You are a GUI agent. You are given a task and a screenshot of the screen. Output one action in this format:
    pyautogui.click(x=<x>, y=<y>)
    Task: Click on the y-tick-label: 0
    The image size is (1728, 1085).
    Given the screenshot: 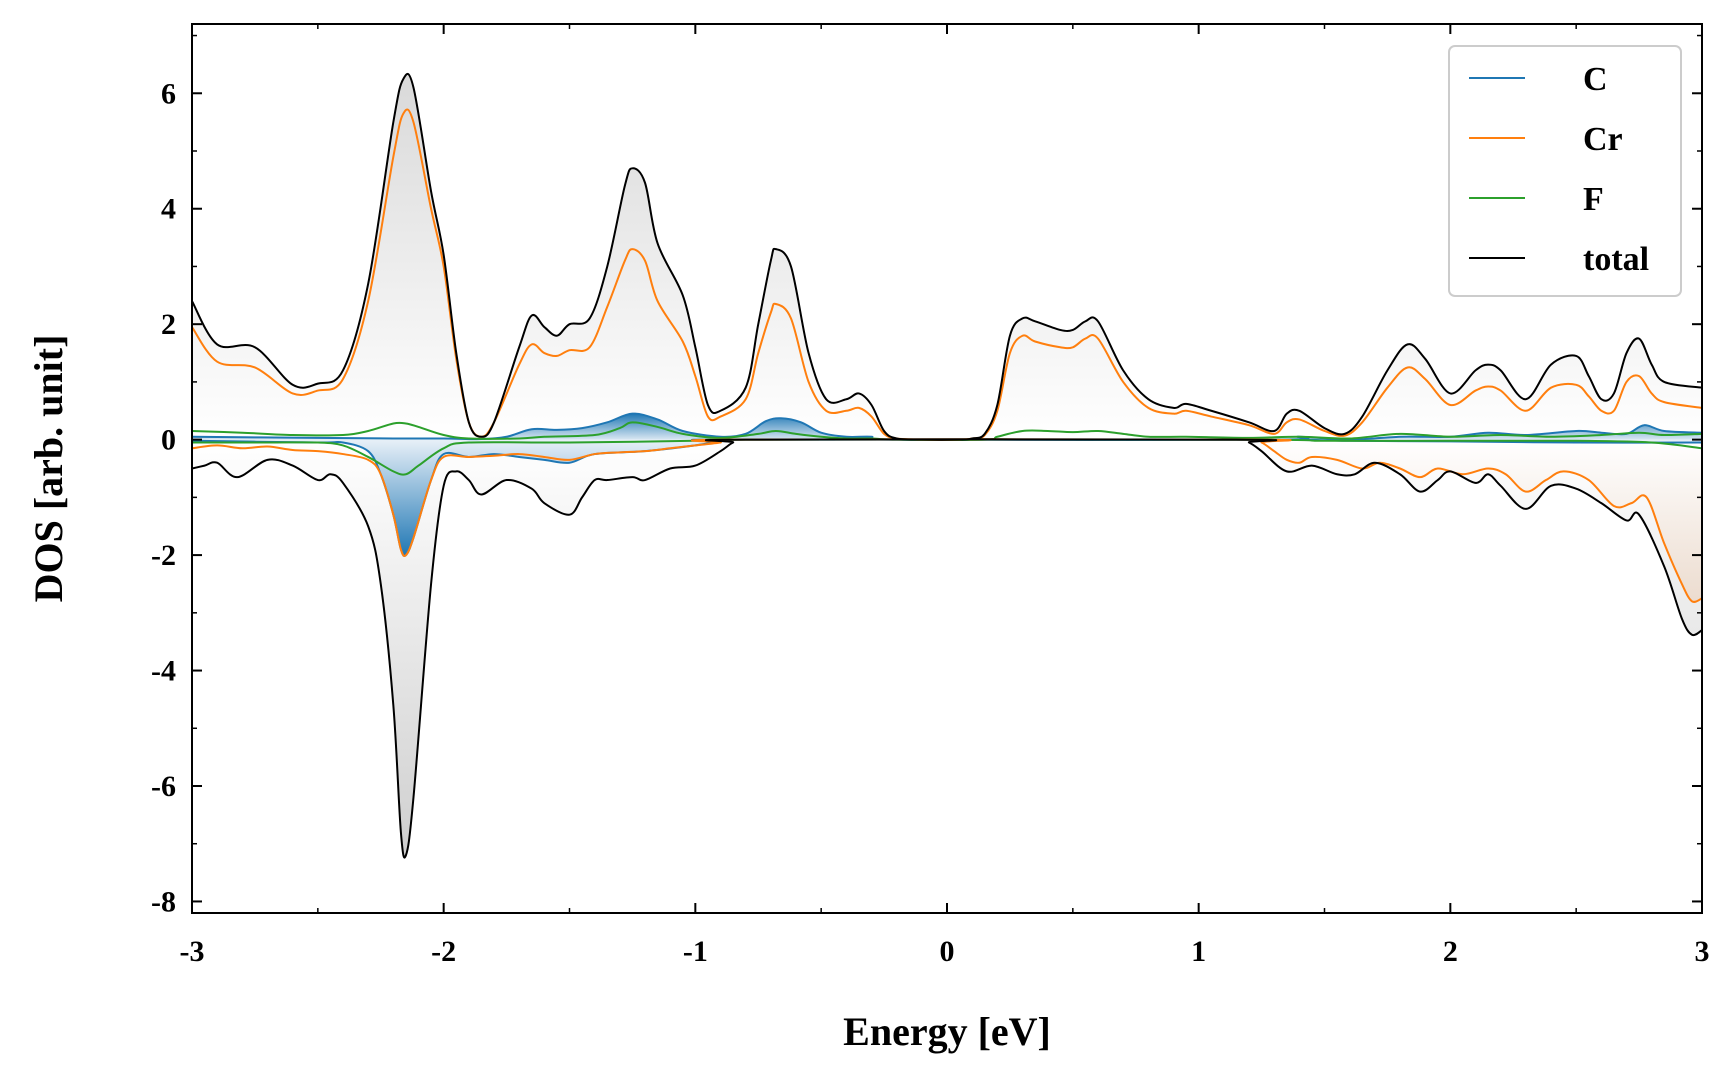 What is the action you would take?
    pyautogui.click(x=168, y=440)
    